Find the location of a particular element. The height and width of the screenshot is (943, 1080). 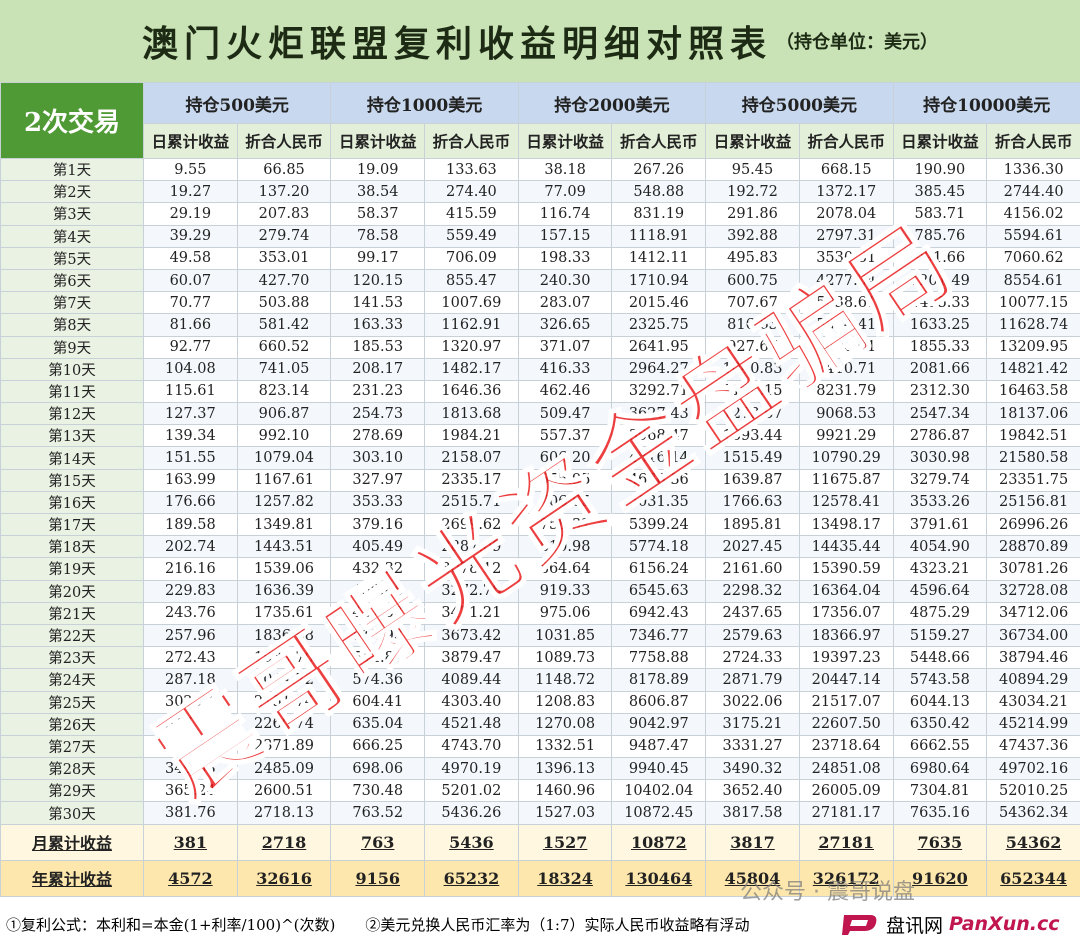

value-cell: 1118.91 is located at coordinates (659, 236).